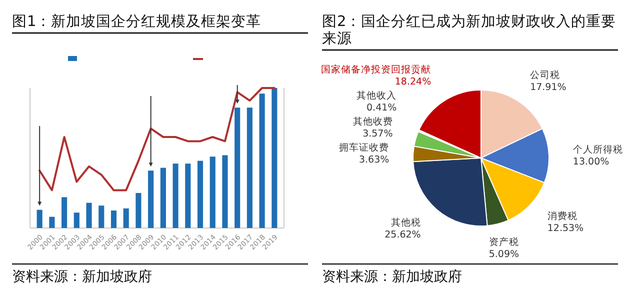 The width and height of the screenshot is (640, 292). I want to click on slice-label: 公司税, so click(545, 75).